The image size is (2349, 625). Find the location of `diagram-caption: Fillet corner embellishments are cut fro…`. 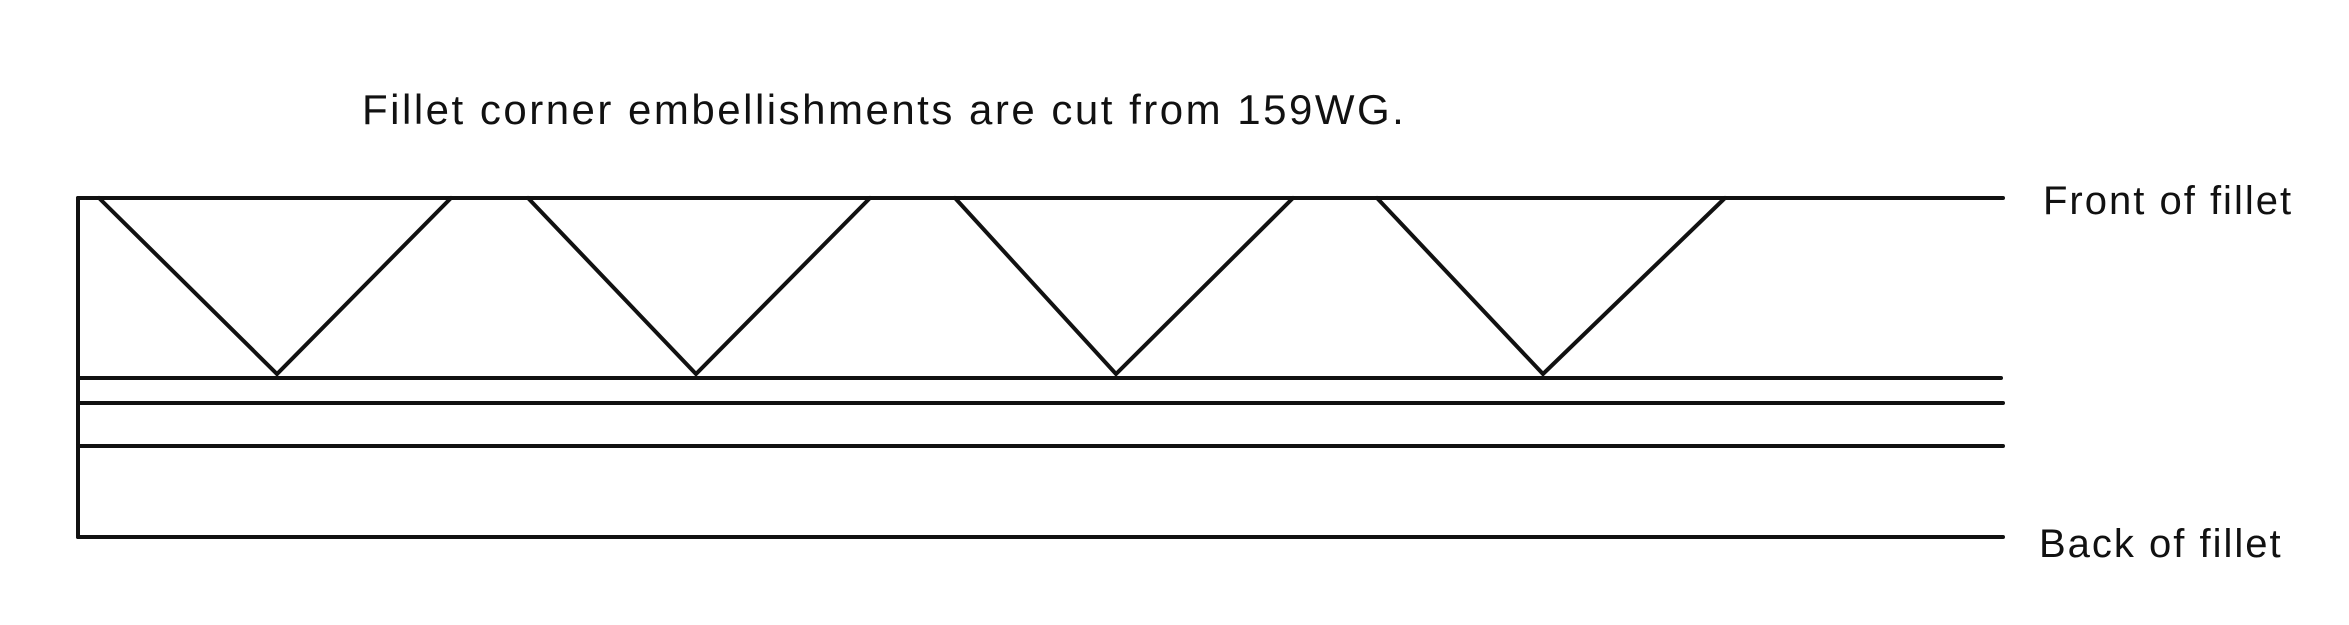

diagram-caption: Fillet corner embellishments are cut fro… is located at coordinates (884, 109).